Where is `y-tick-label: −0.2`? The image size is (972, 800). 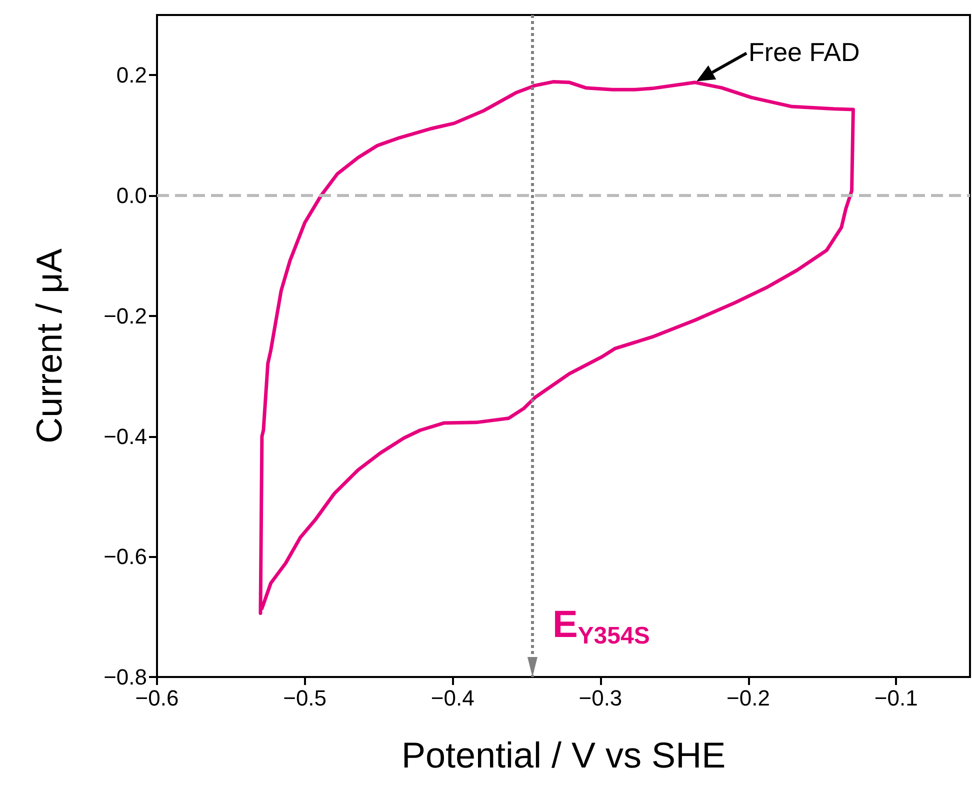
y-tick-label: −0.2 is located at coordinates (125, 315).